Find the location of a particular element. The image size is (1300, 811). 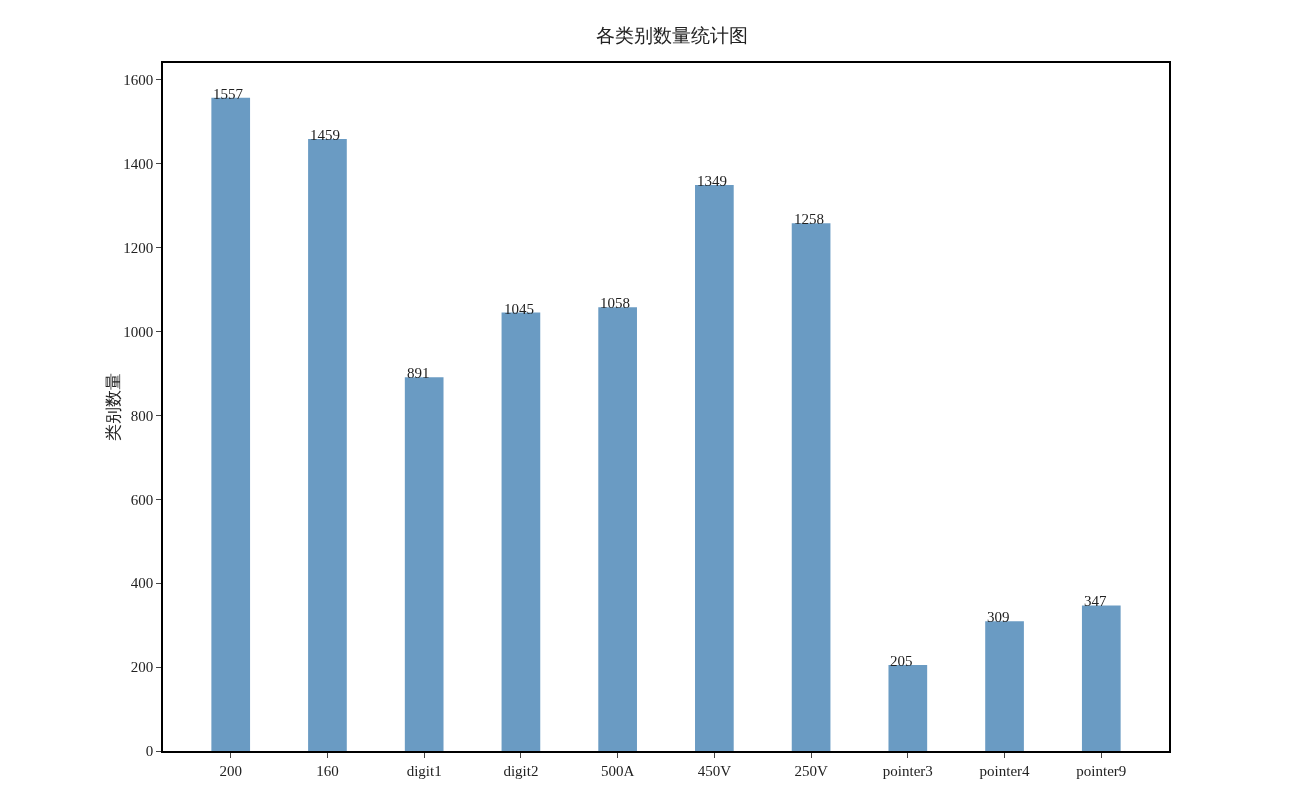

data-label: 891 is located at coordinates (418, 373).